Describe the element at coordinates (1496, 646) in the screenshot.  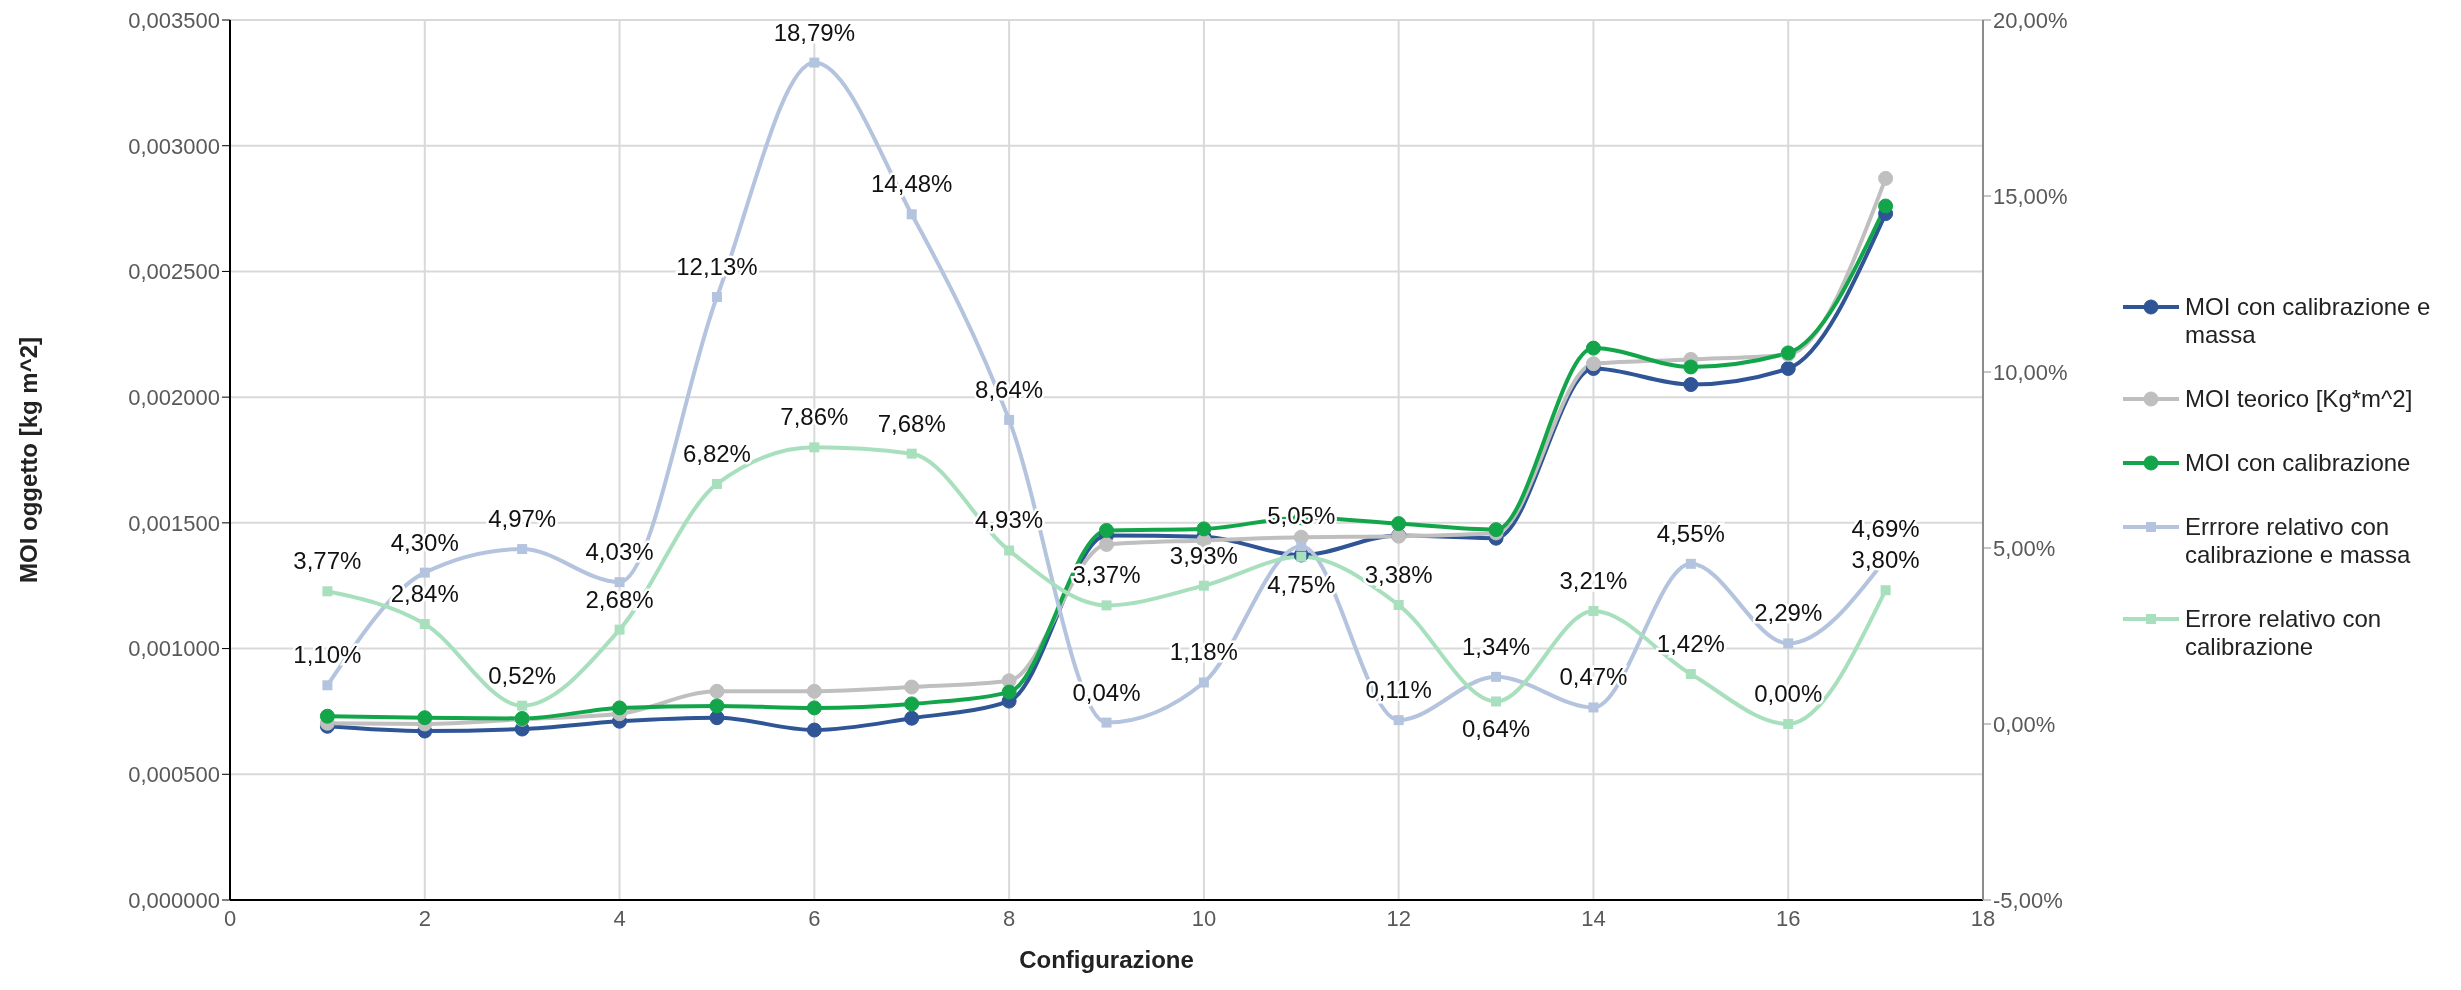
I see `data-label: 1,34%` at that location.